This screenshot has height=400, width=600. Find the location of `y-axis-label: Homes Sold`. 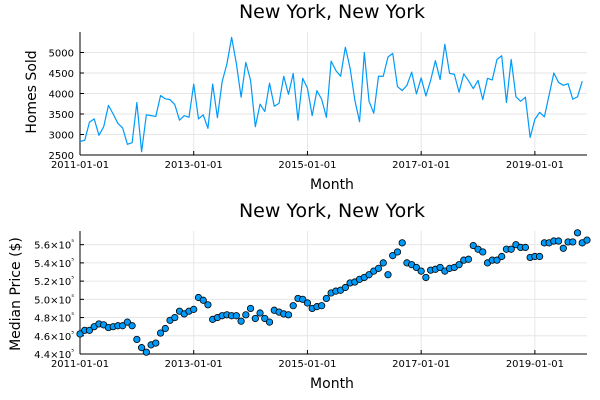

y-axis-label: Homes Sold is located at coordinates (32, 91).